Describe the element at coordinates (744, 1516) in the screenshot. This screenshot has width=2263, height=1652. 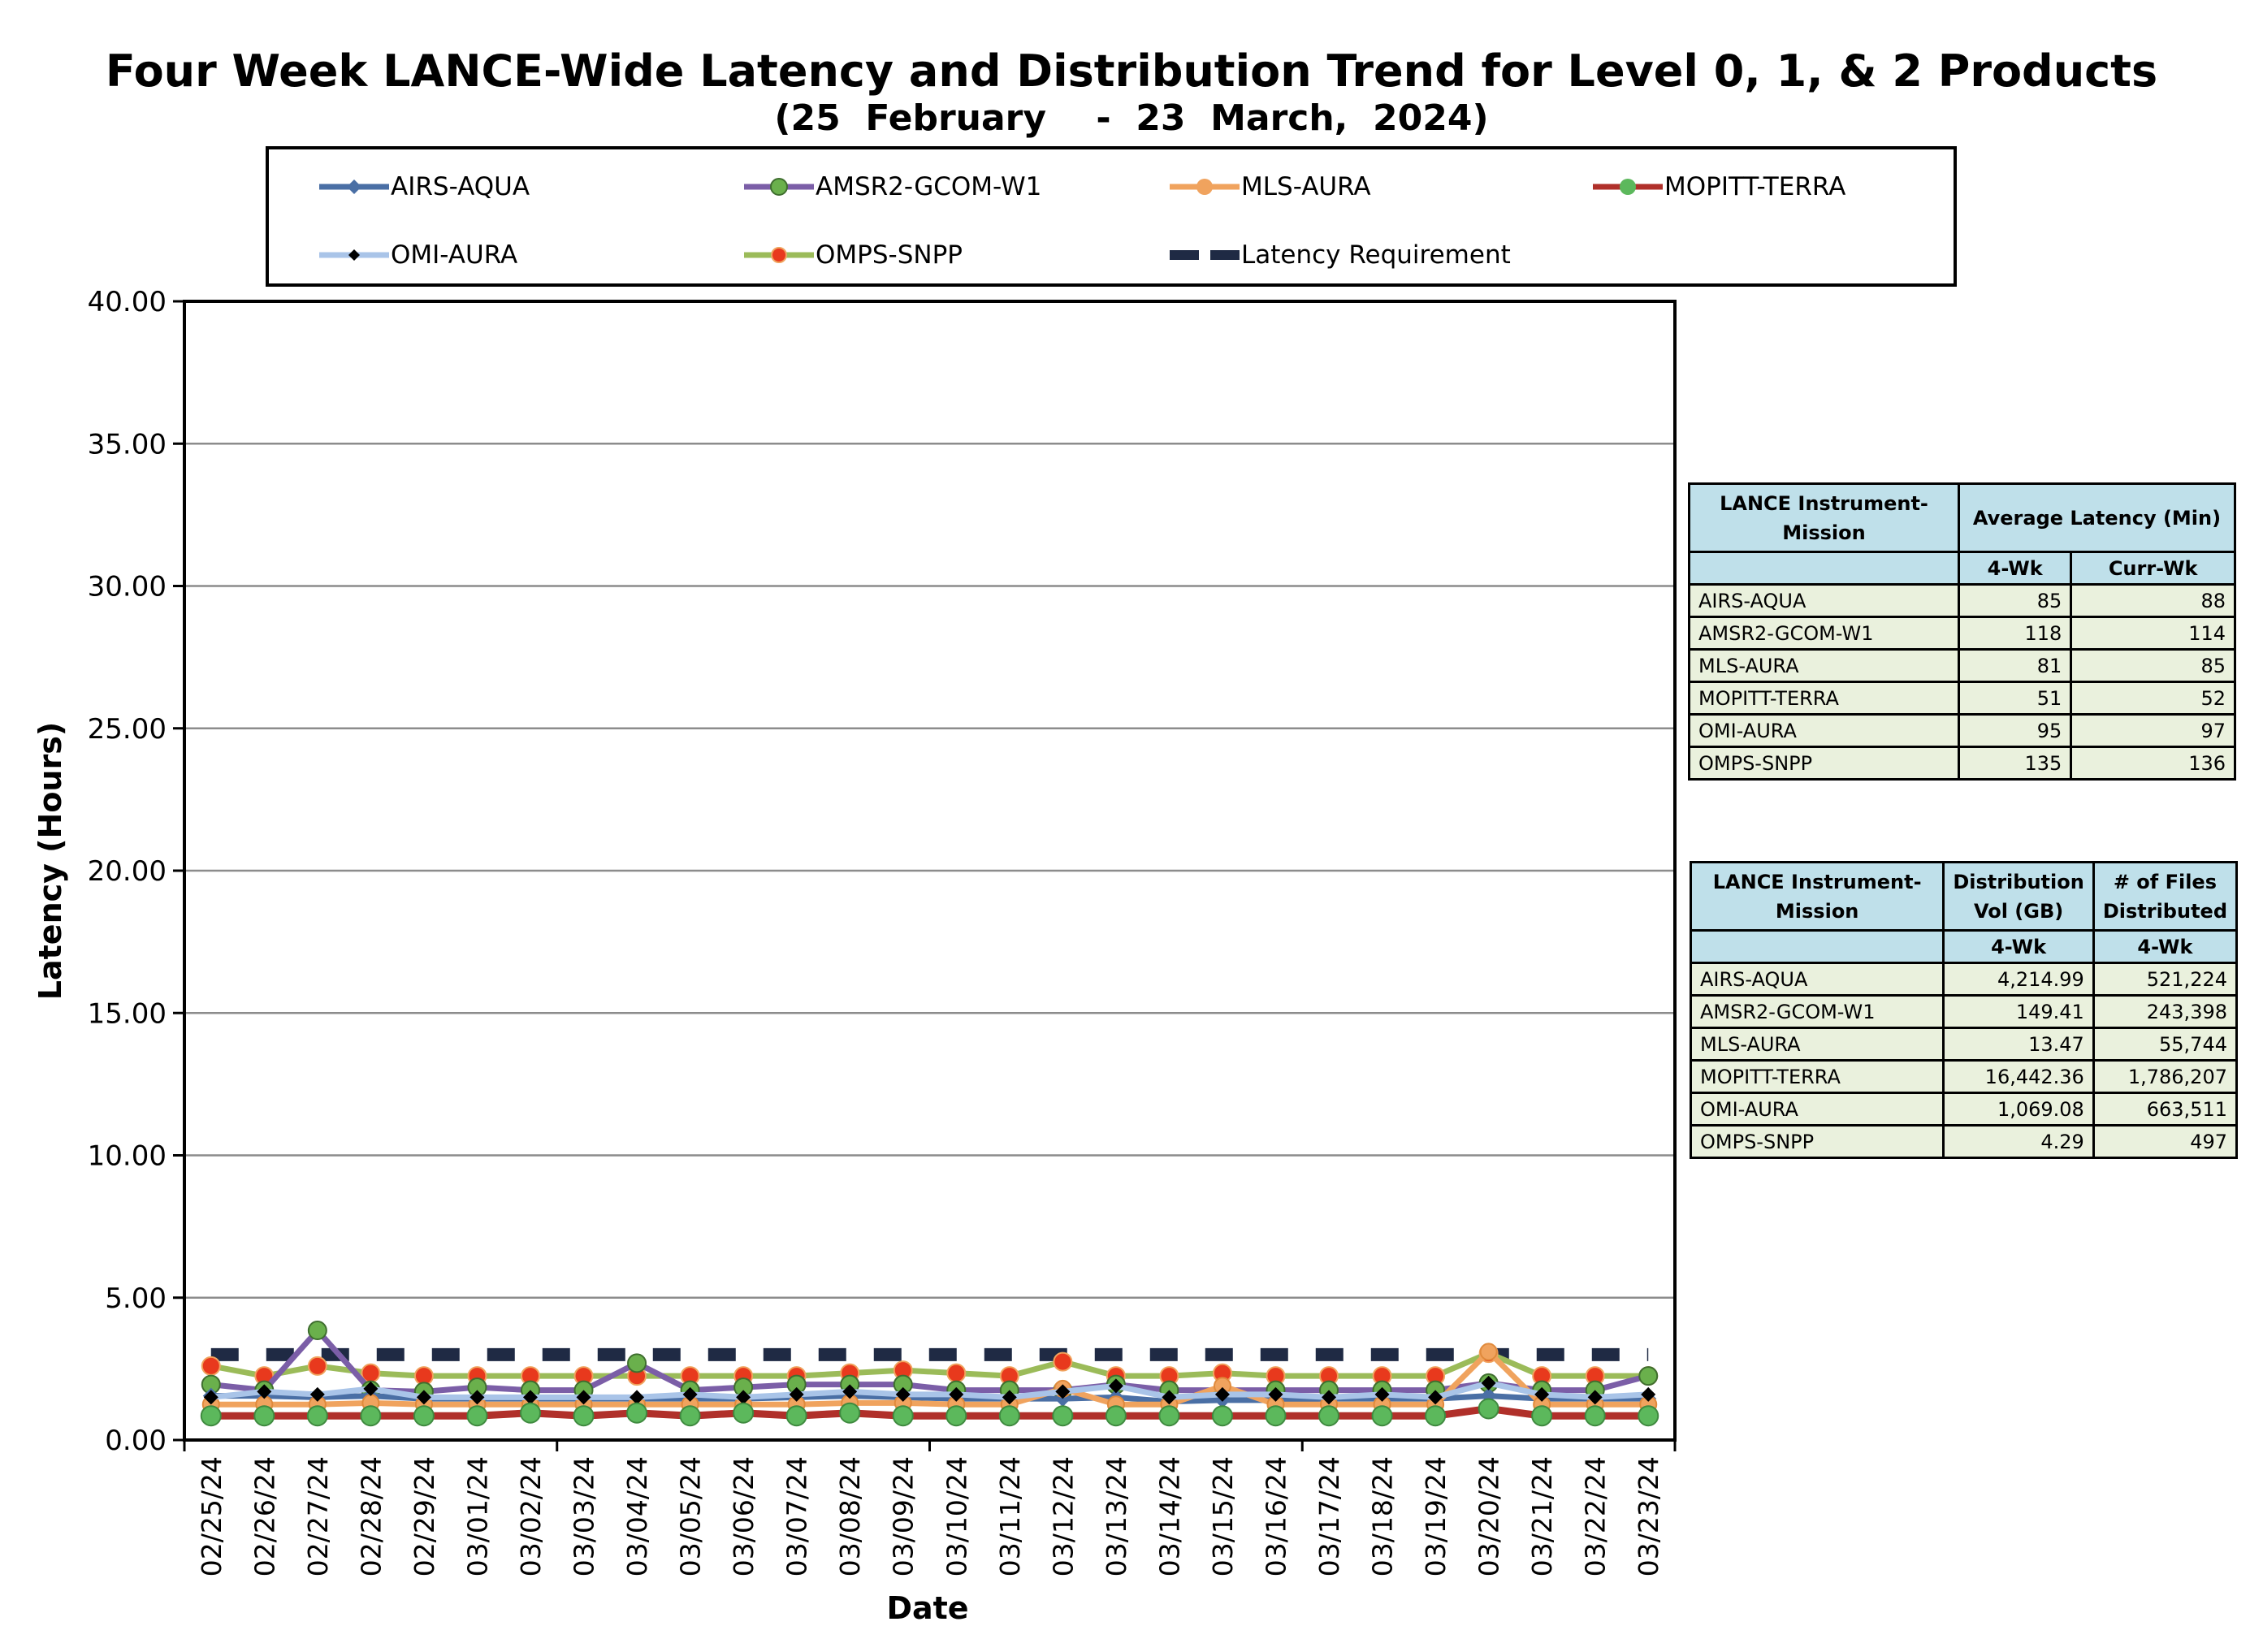
I see `x-tick-label: 03/06/24` at that location.